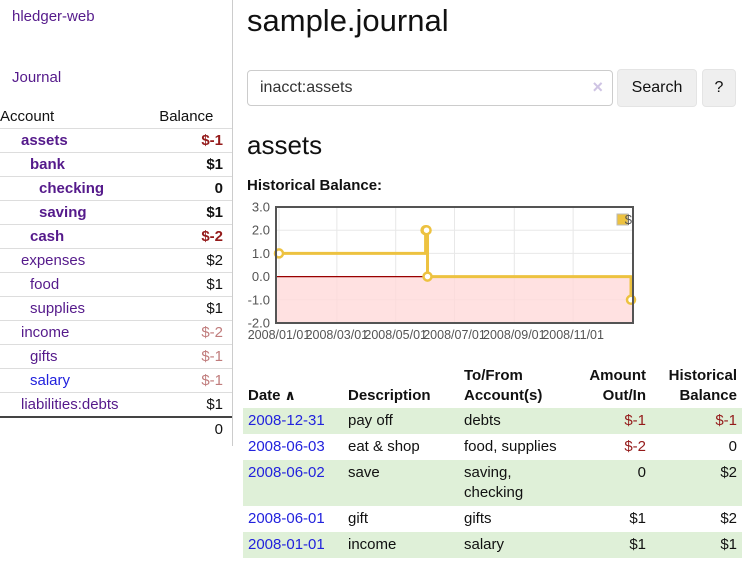 The height and width of the screenshot is (582, 742). What do you see at coordinates (63, 212) in the screenshot?
I see `sidebar-account-link: saving` at bounding box center [63, 212].